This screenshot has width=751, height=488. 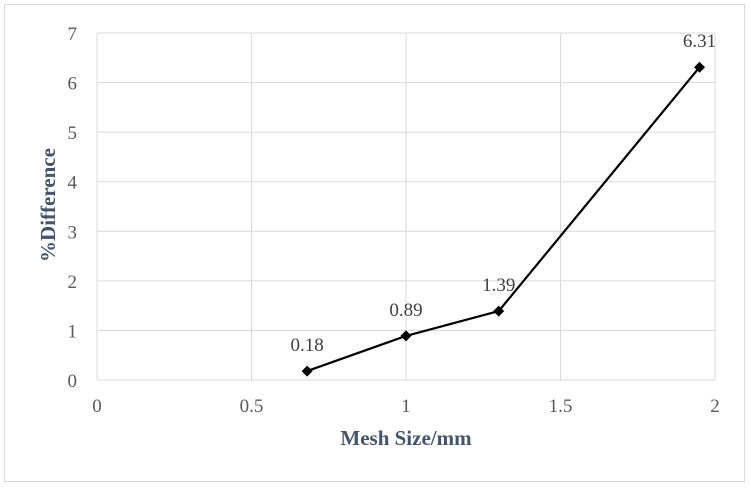 I want to click on data-point-label: 0.18, so click(x=306, y=345).